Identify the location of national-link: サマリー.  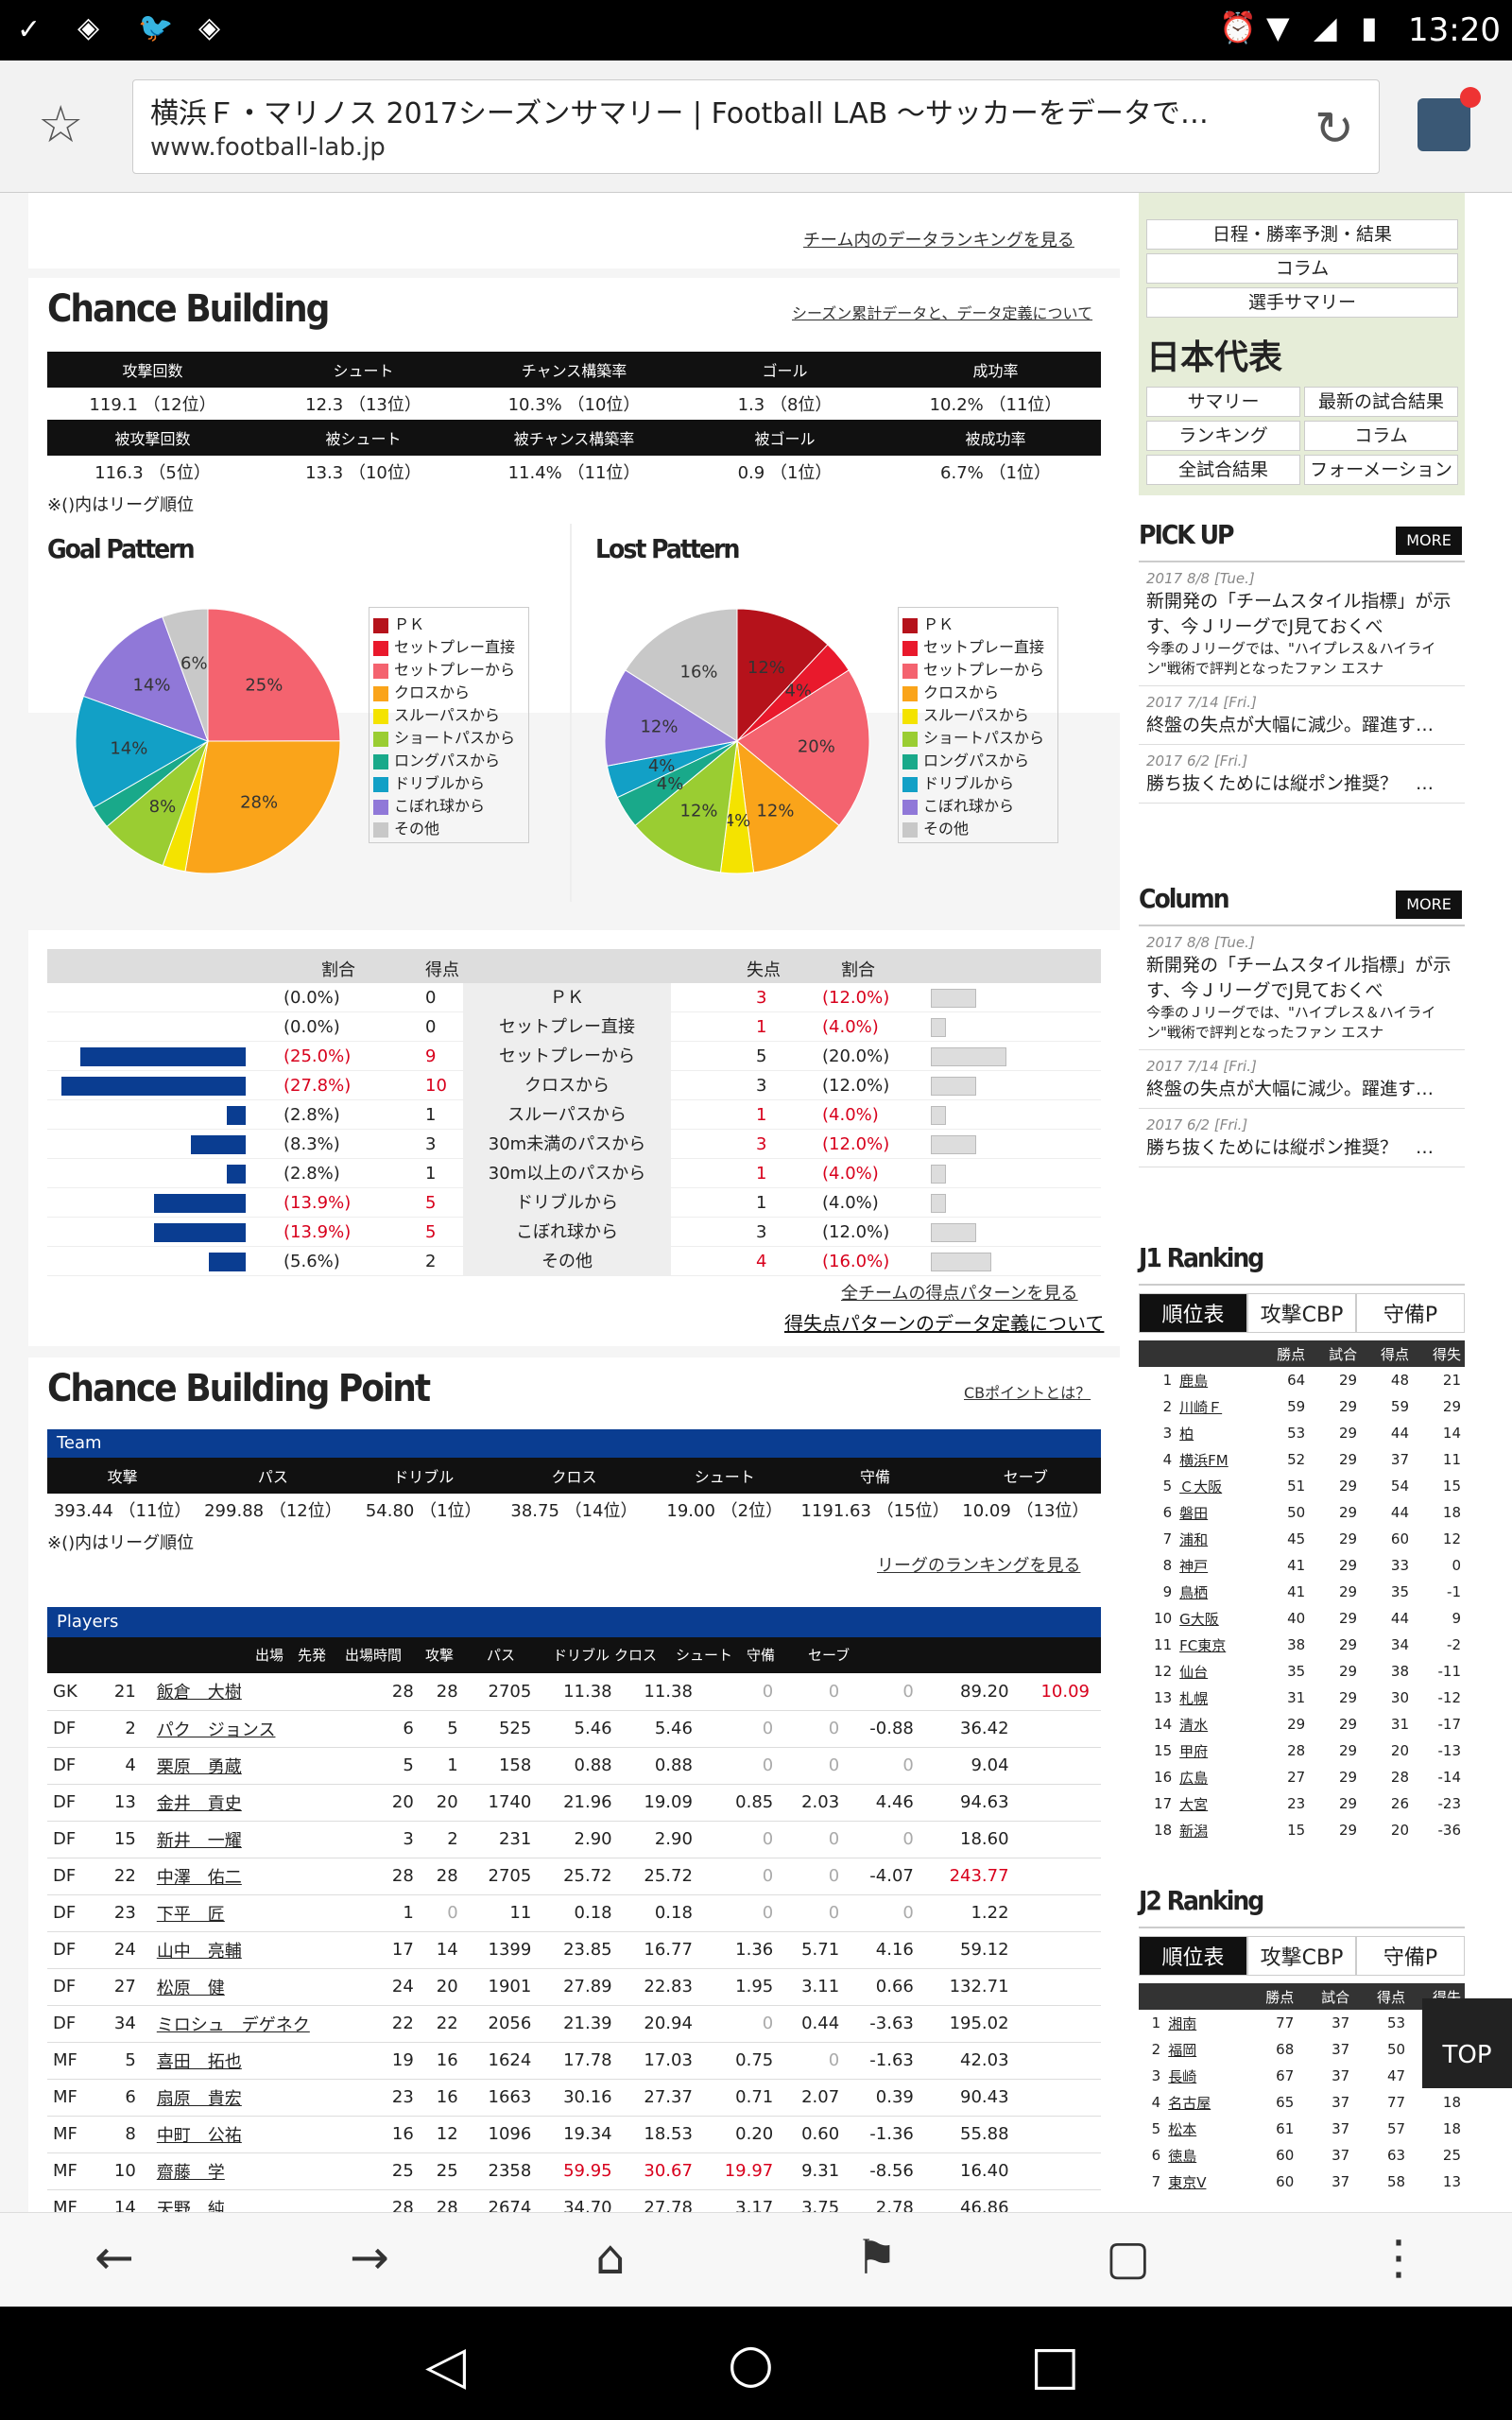
(1223, 402).